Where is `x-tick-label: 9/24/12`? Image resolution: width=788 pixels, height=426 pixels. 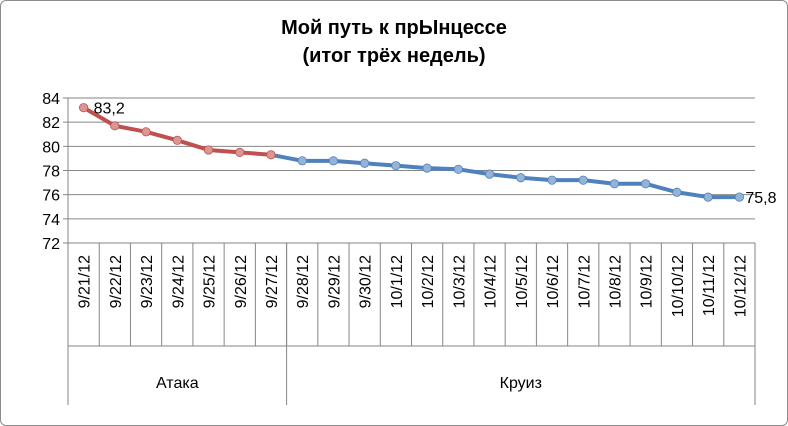
x-tick-label: 9/24/12 is located at coordinates (178, 281).